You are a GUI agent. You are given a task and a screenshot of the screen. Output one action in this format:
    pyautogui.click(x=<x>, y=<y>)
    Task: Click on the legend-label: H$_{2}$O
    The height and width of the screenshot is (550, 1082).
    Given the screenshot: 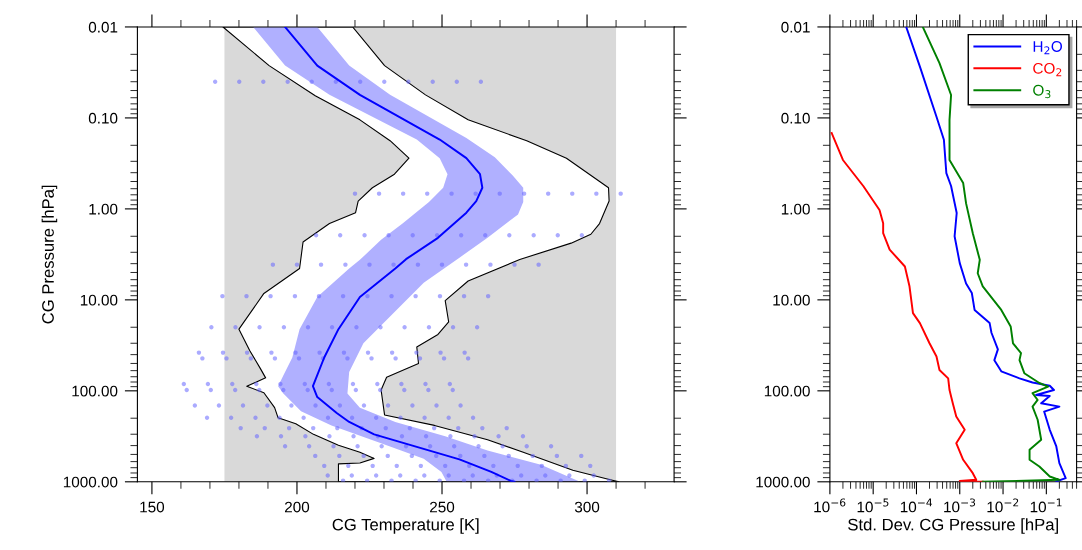 What is the action you would take?
    pyautogui.click(x=1047, y=48)
    